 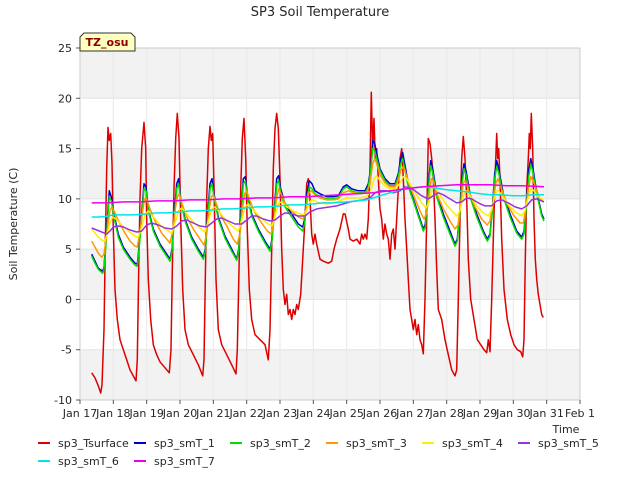 I want to click on y-tick-label: 15, so click(x=65, y=149).